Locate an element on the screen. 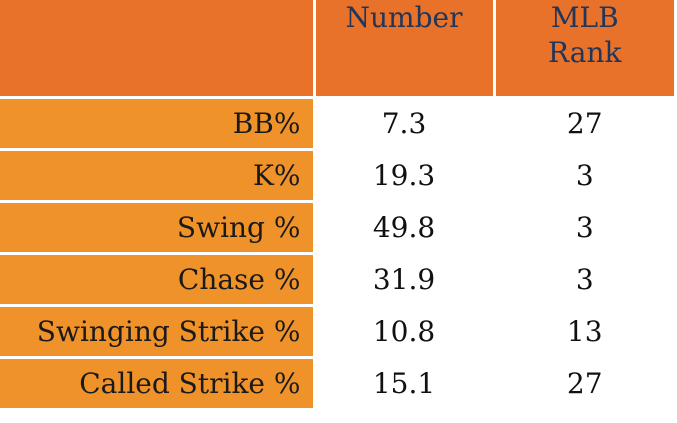 The height and width of the screenshot is (423, 677). mlb-rank-header-line2: Rank is located at coordinates (585, 52).